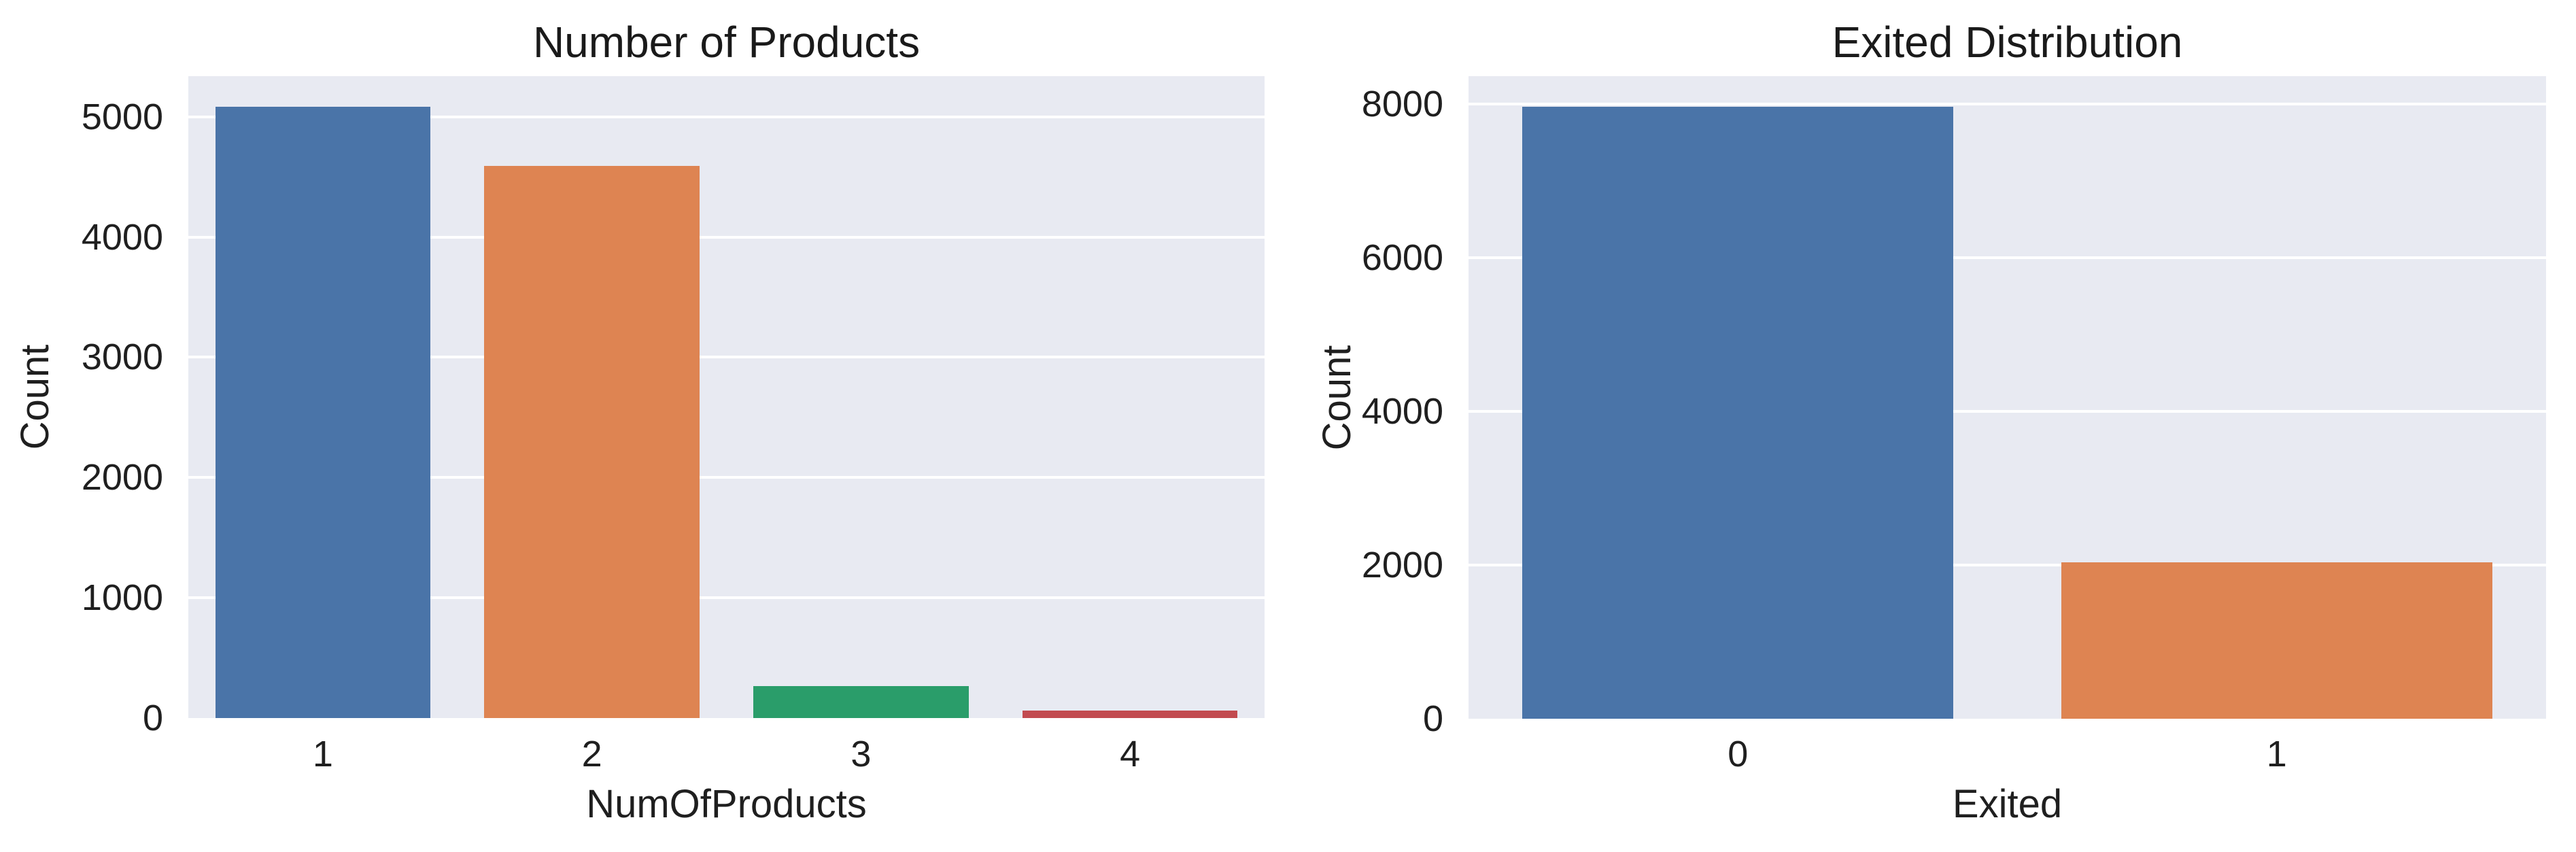 This screenshot has width=2576, height=852. Describe the element at coordinates (1738, 754) in the screenshot. I see `x-tick-label: 0` at that location.